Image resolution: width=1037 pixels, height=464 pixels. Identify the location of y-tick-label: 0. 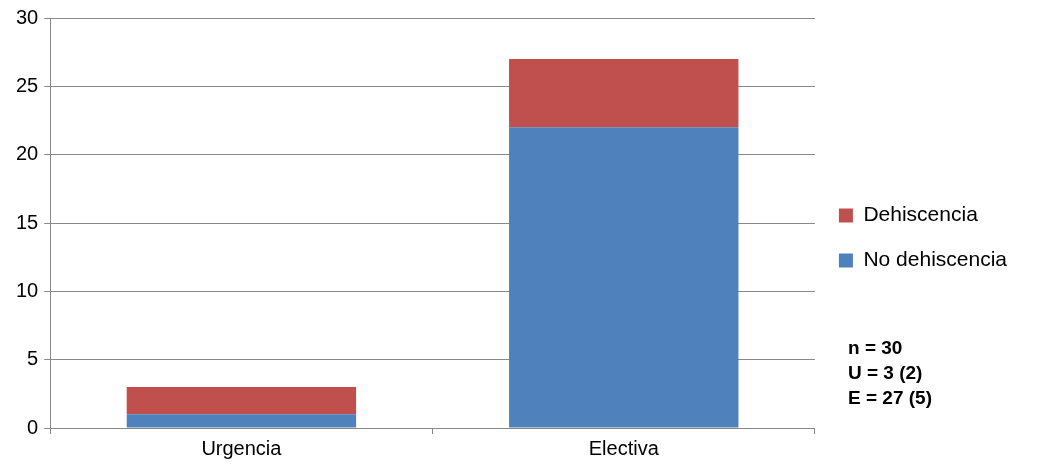
(33, 426).